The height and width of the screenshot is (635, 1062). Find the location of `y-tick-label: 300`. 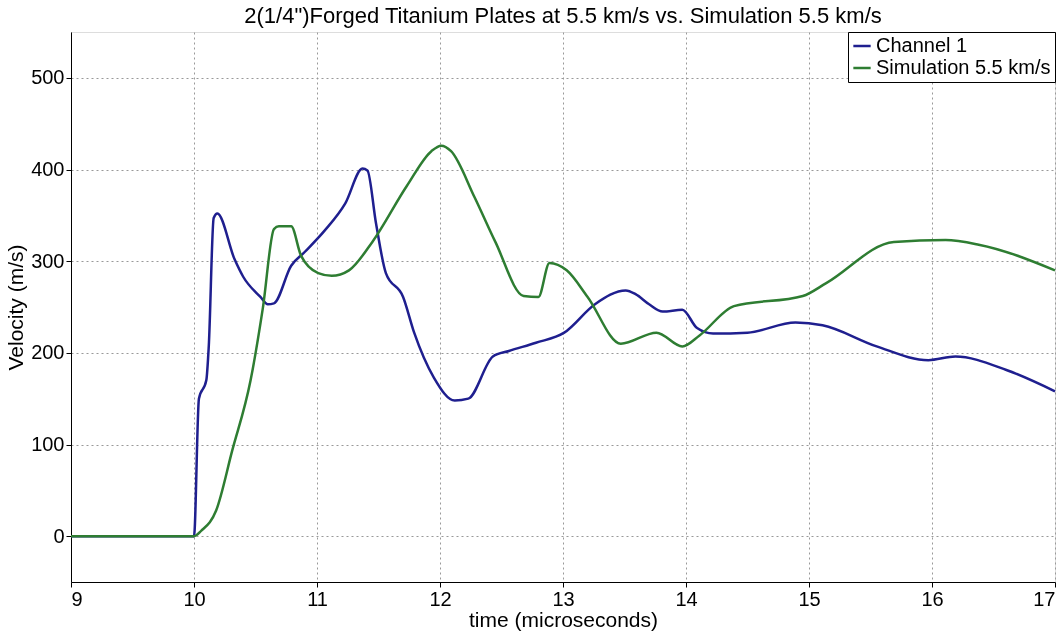

y-tick-label: 300 is located at coordinates (48, 260).